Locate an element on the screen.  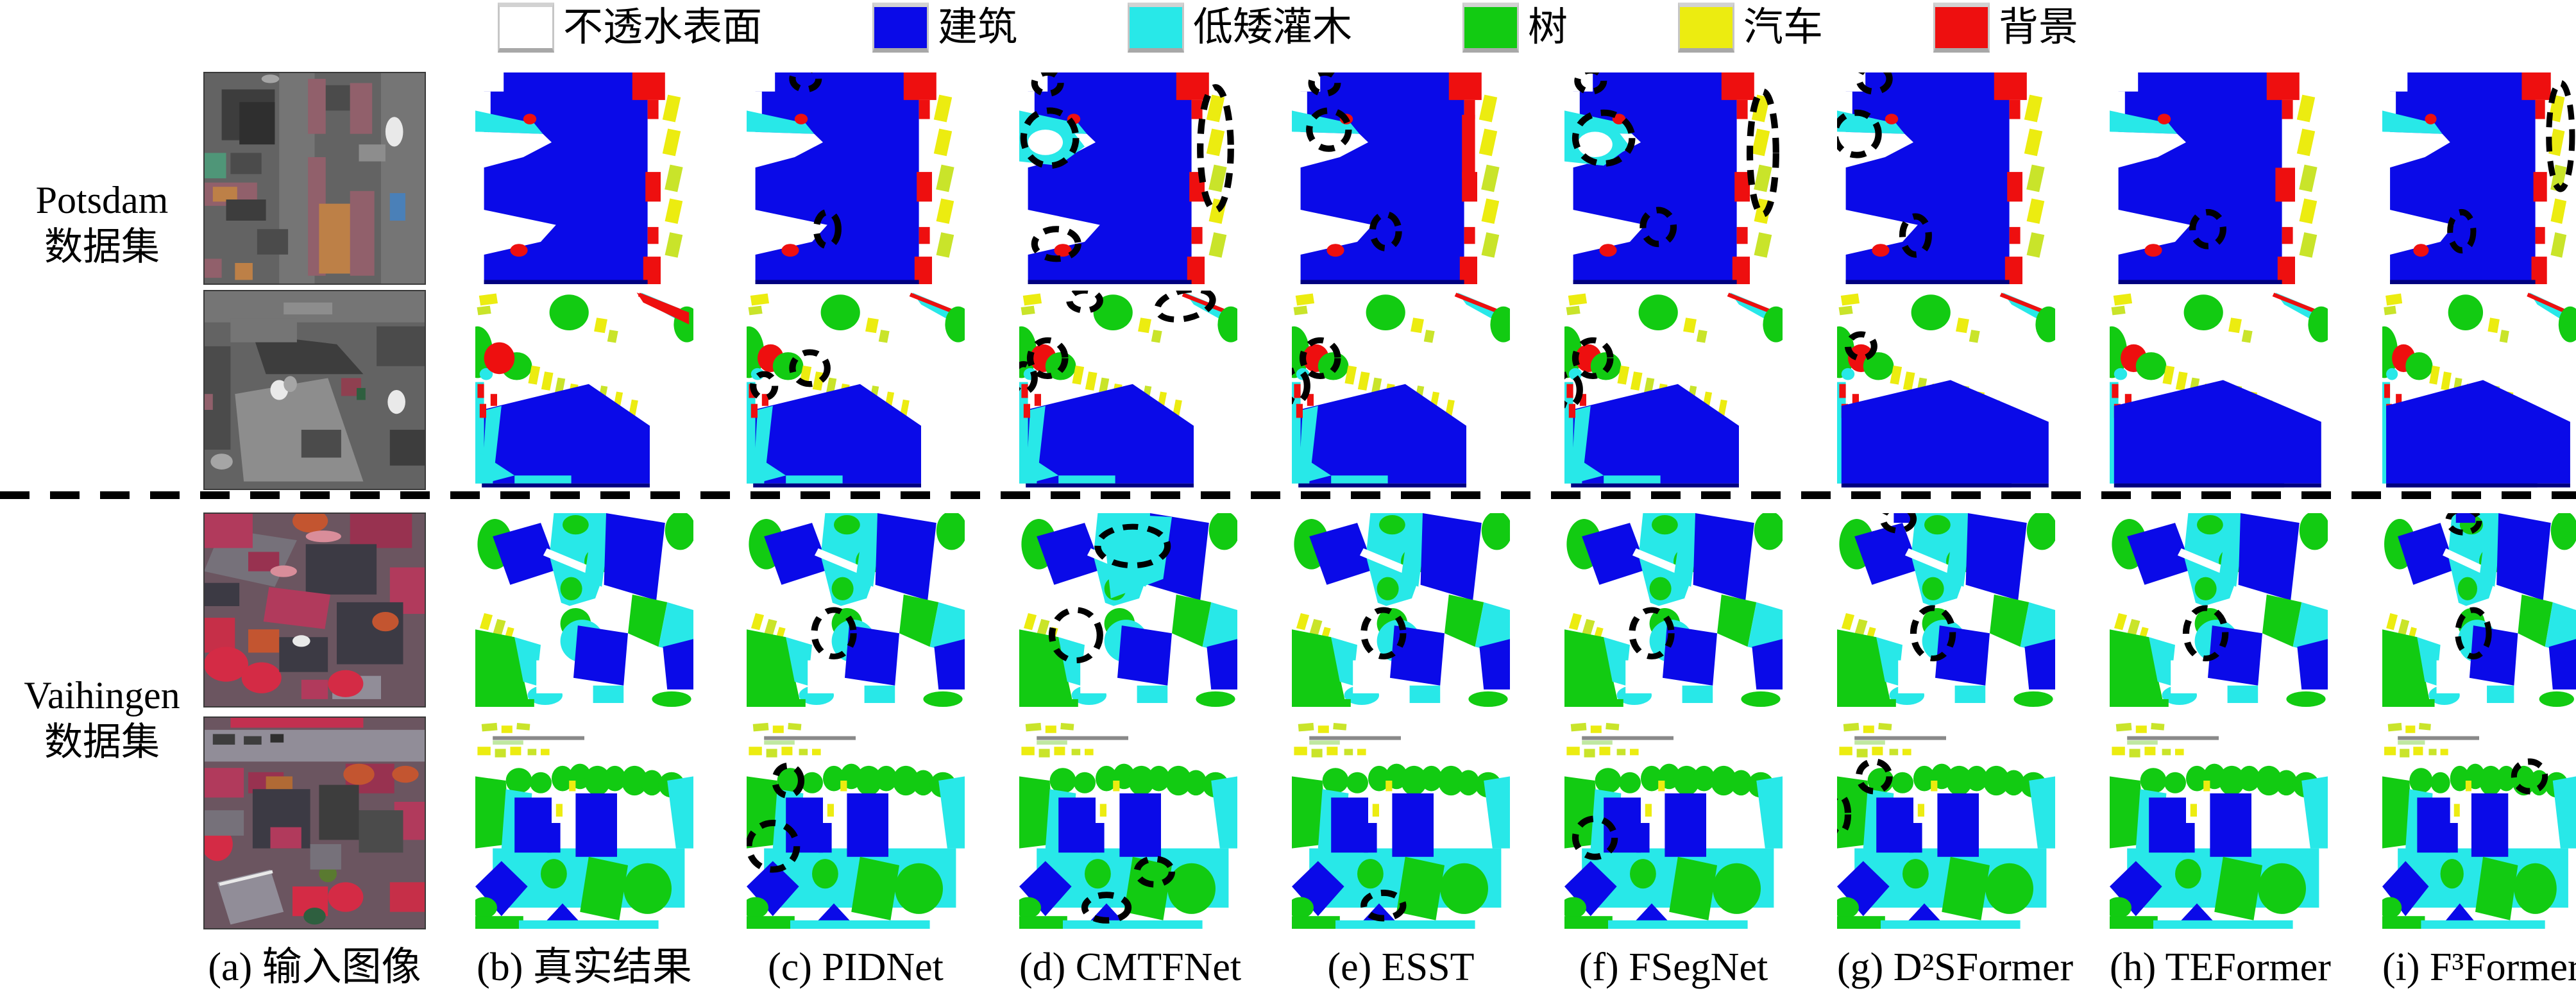
column-label-d: (d) CMTFNet is located at coordinates (1130, 967).